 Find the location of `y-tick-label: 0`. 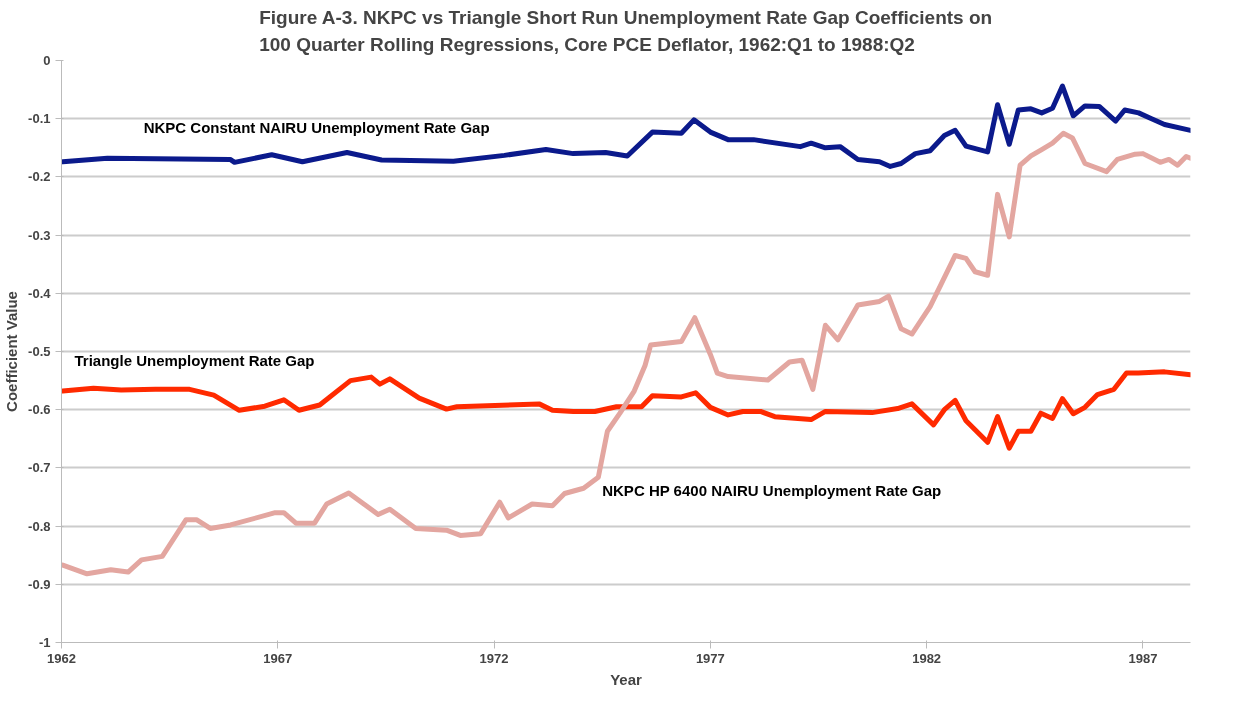

y-tick-label: 0 is located at coordinates (47, 60).